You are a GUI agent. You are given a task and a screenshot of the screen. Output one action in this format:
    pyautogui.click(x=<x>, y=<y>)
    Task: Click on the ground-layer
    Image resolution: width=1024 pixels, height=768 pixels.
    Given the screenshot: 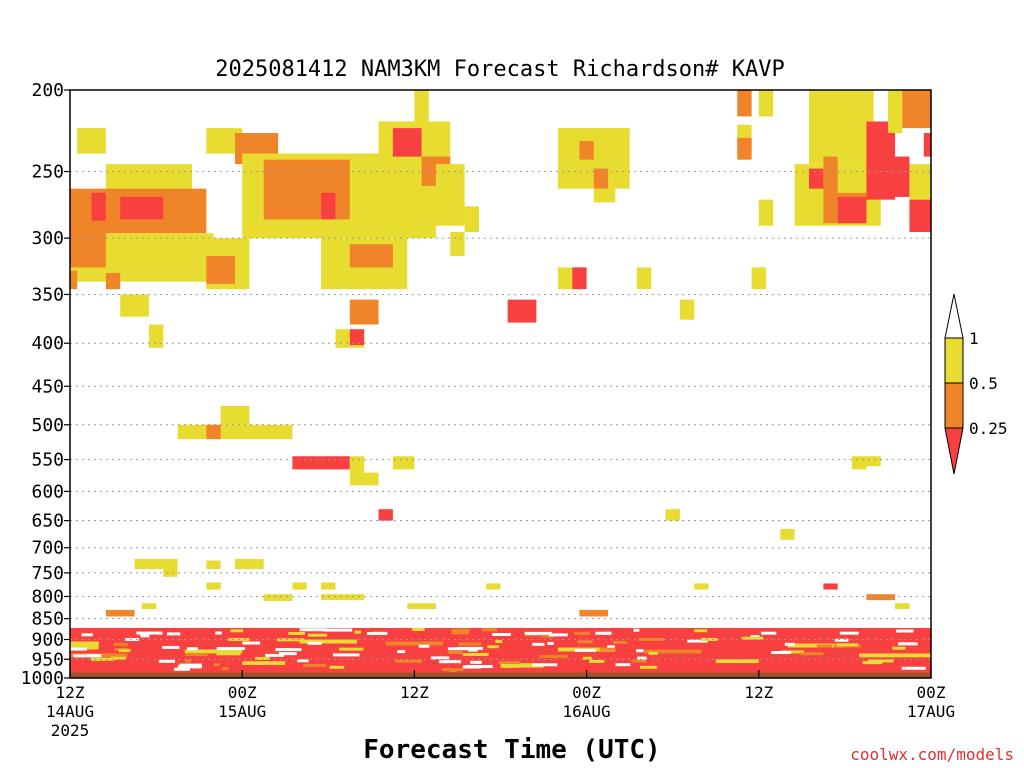 What is the action you would take?
    pyautogui.click(x=500, y=675)
    